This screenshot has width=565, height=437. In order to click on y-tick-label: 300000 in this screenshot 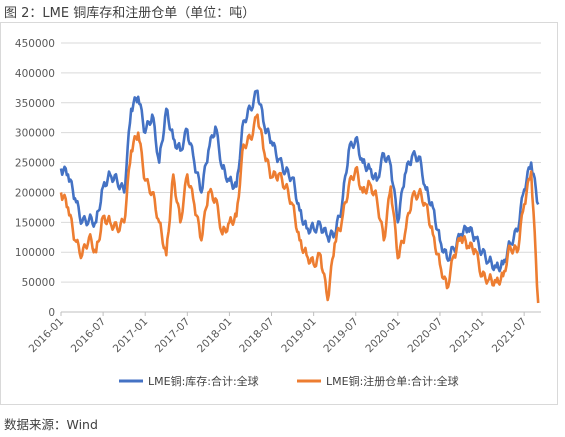, I will do `click(35, 134)`.